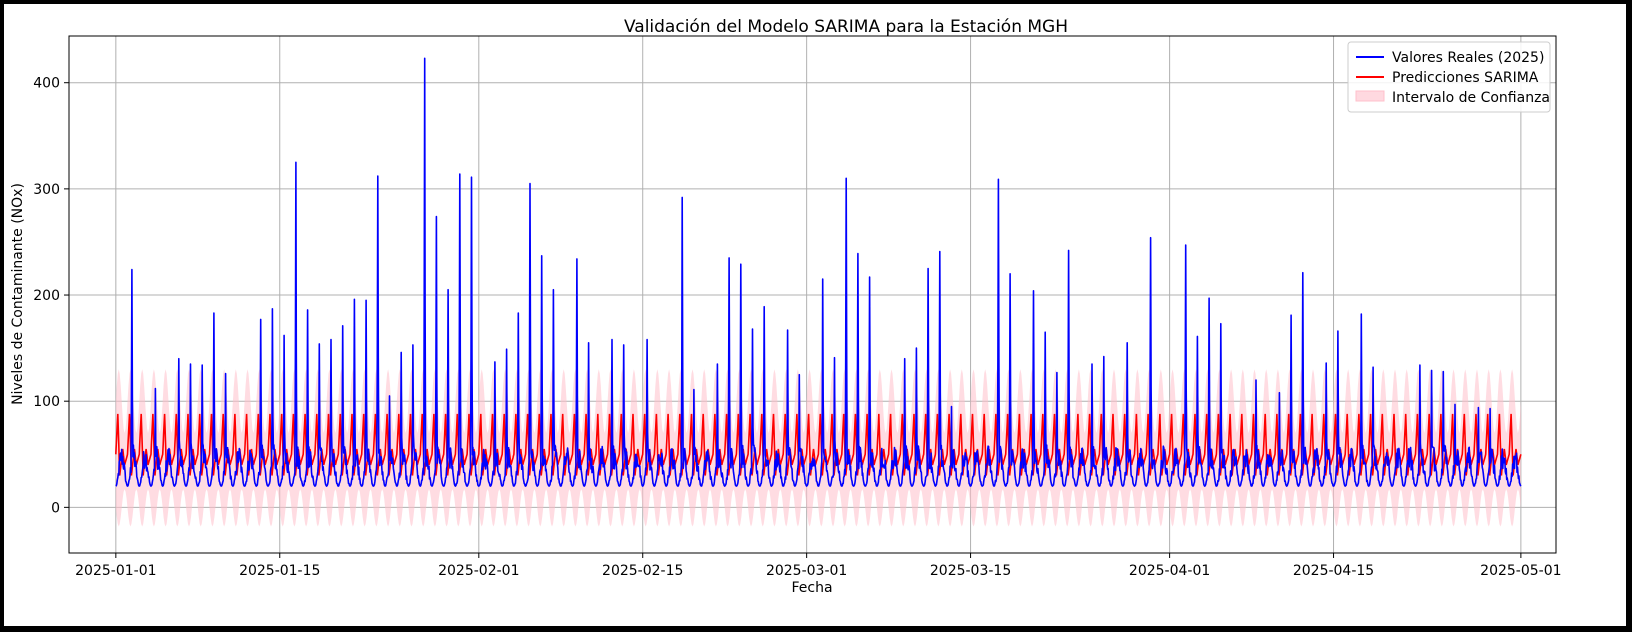 The width and height of the screenshot is (1632, 632). I want to click on y-tick-label: 200, so click(46, 296).